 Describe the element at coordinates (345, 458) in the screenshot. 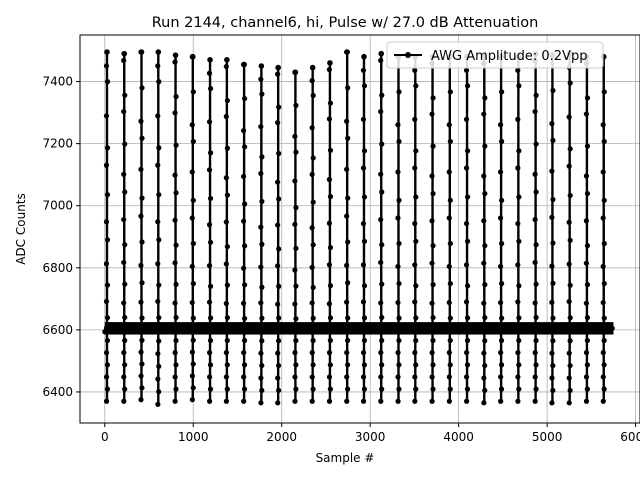

I see `x-axis-label: Sample #` at that location.